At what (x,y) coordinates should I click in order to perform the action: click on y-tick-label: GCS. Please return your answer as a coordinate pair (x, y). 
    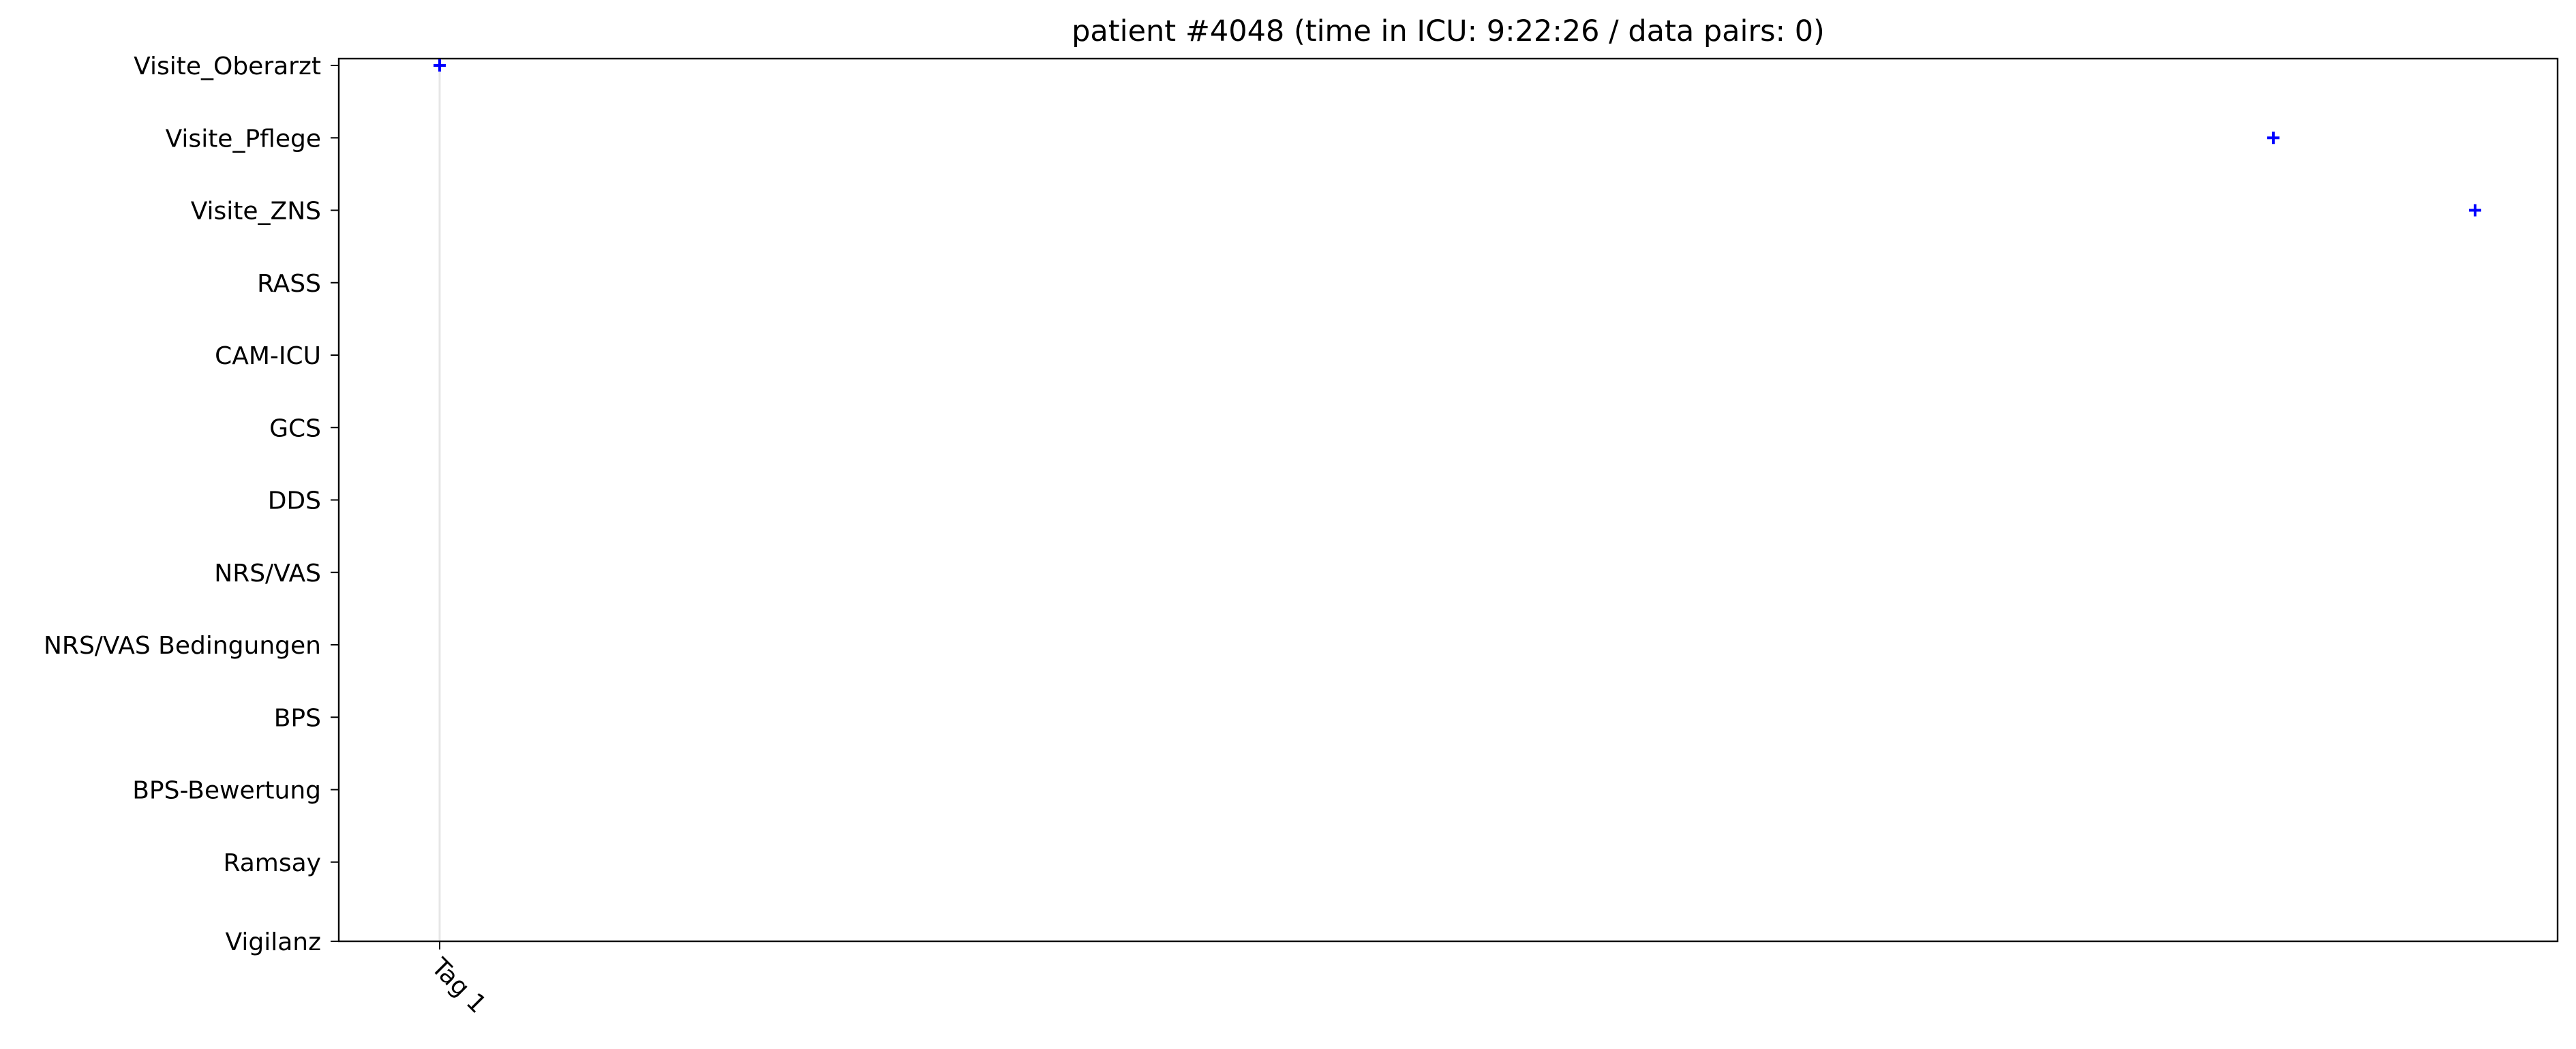
    Looking at the image, I should click on (295, 428).